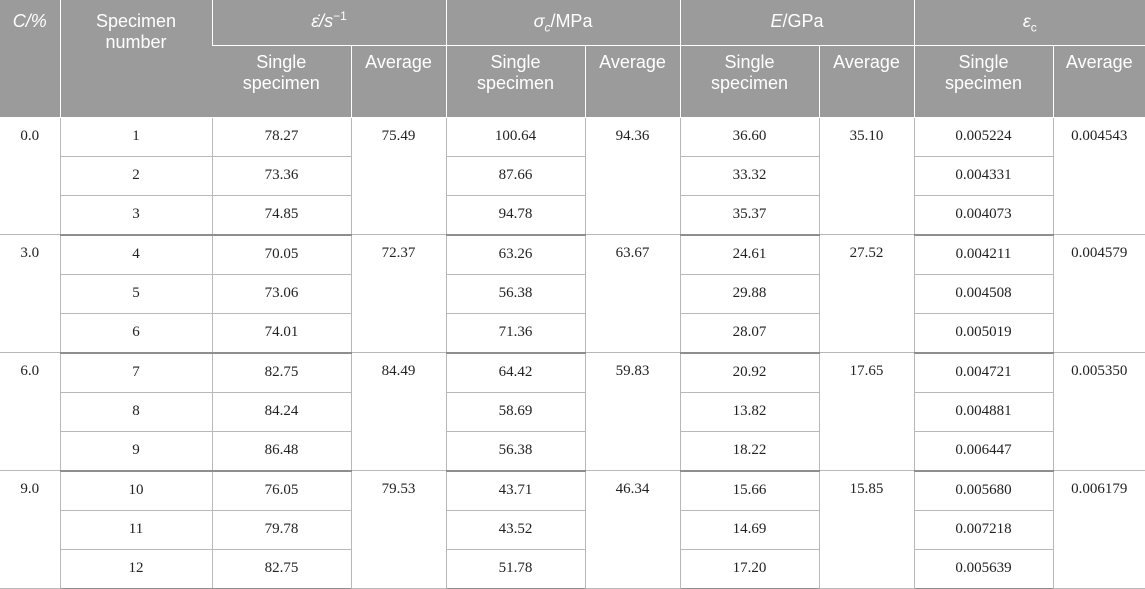 The height and width of the screenshot is (589, 1145). Describe the element at coordinates (135, 215) in the screenshot. I see `specimen-number-cell: 3` at that location.